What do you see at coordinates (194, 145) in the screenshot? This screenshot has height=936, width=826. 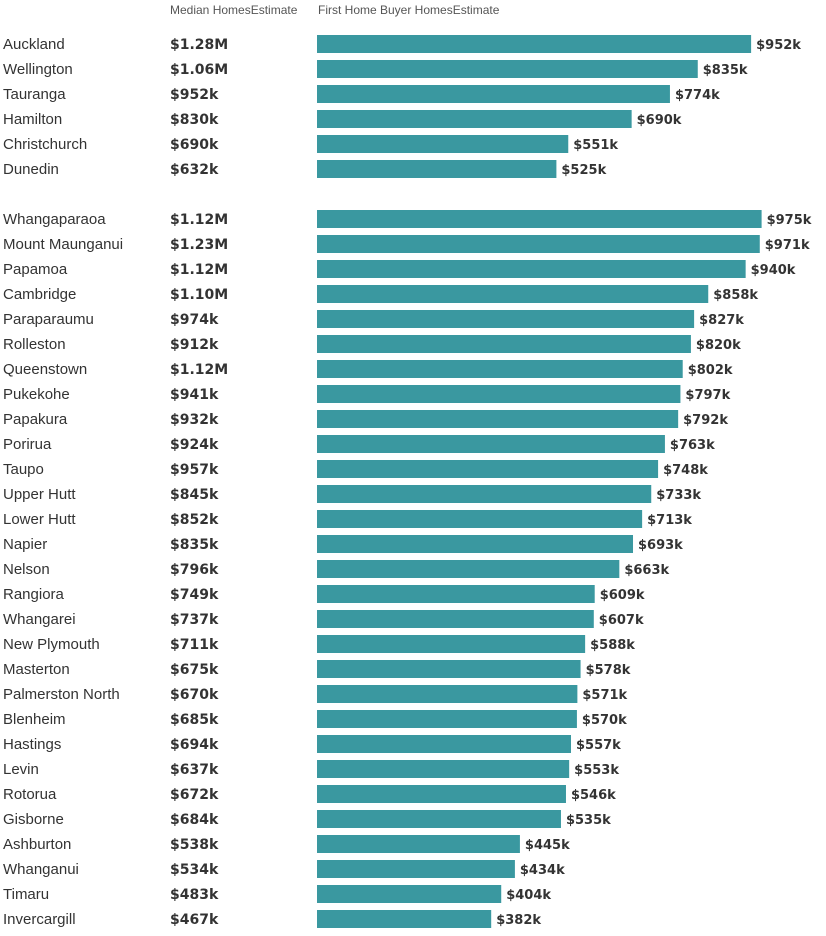 I see `median-value-christchurch: $690k` at bounding box center [194, 145].